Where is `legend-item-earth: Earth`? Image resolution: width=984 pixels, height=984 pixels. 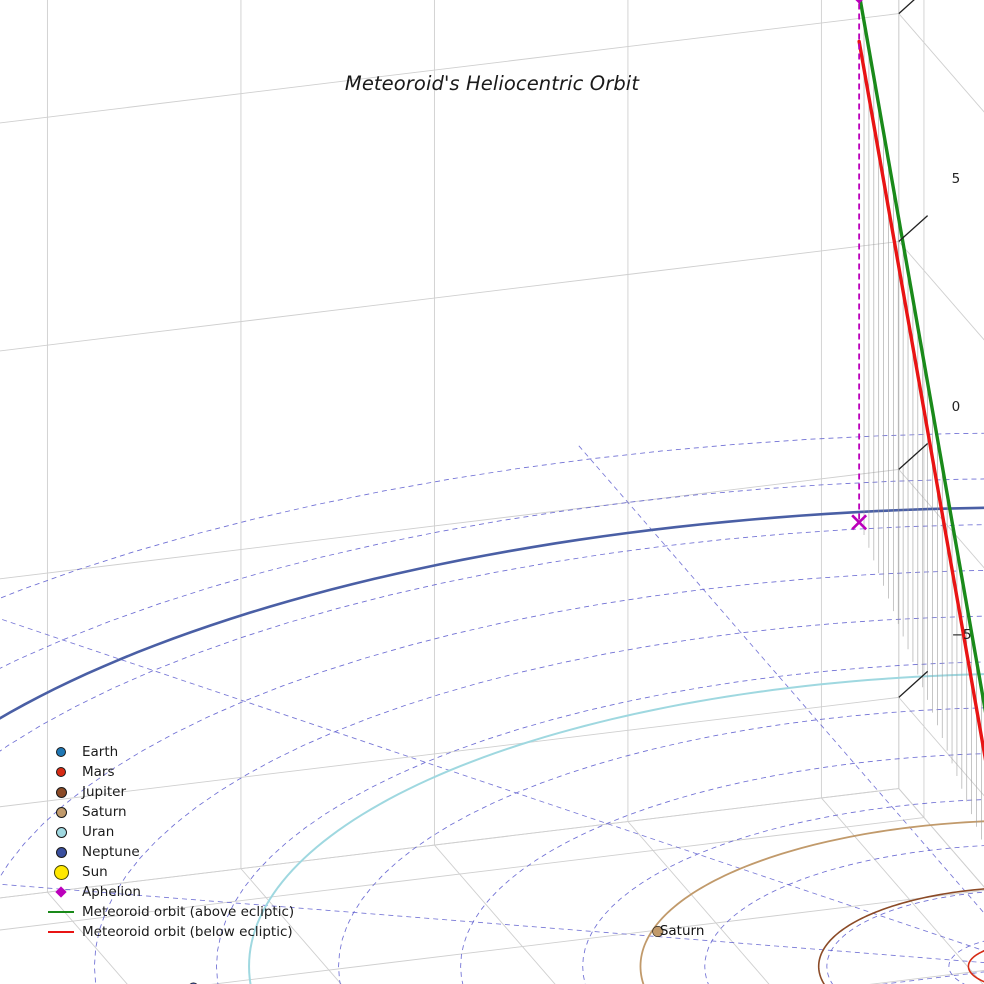 legend-item-earth: Earth is located at coordinates (169, 752).